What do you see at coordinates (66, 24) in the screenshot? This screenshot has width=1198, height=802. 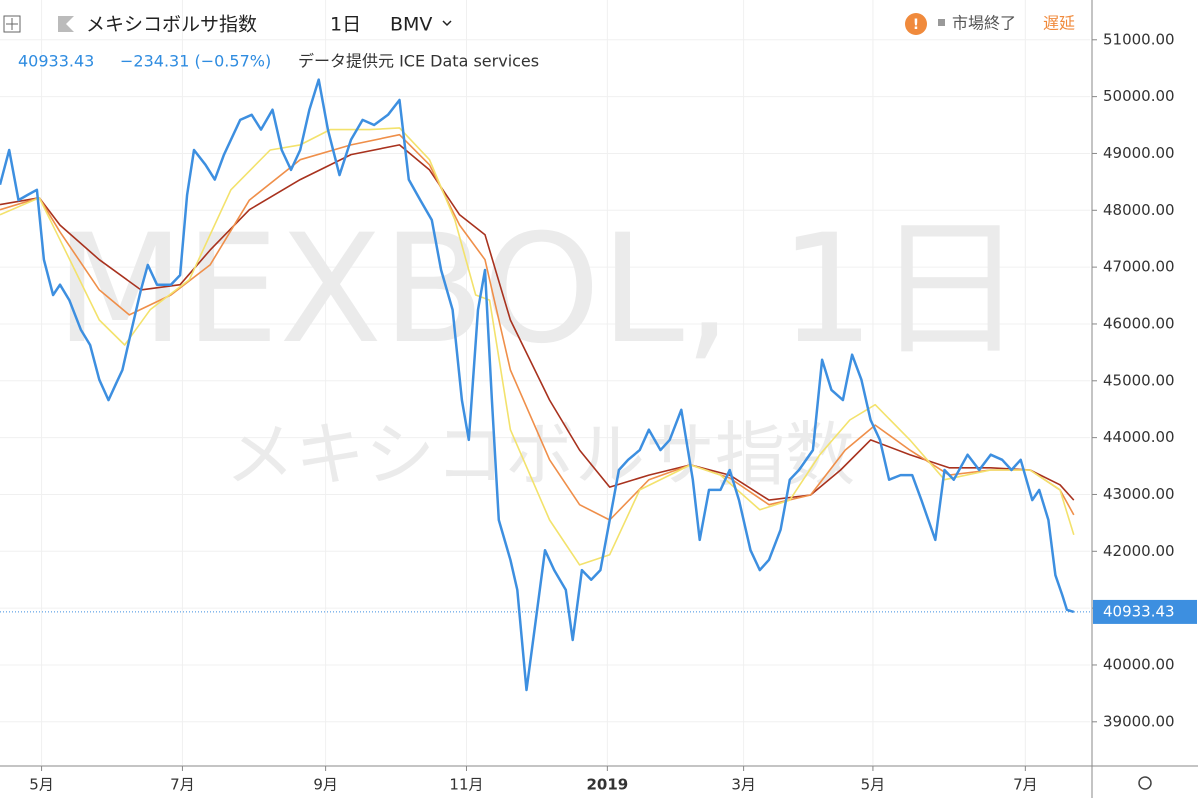 I see `flag-icon` at bounding box center [66, 24].